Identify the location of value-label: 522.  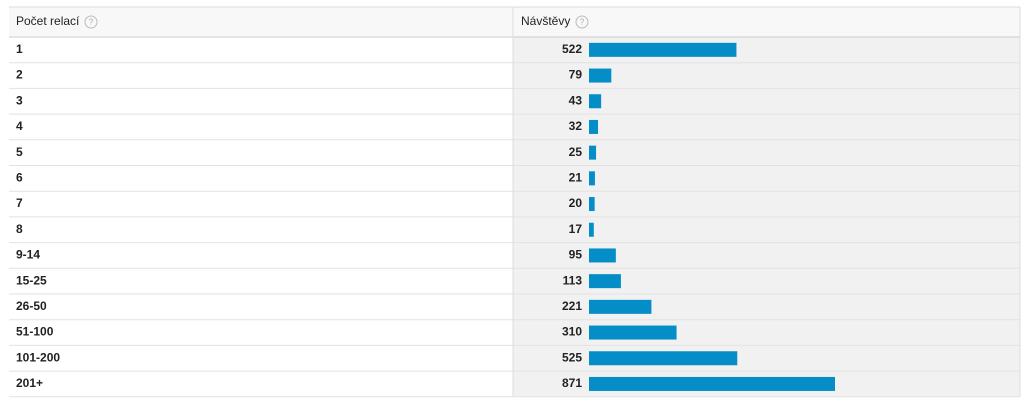
(572, 49).